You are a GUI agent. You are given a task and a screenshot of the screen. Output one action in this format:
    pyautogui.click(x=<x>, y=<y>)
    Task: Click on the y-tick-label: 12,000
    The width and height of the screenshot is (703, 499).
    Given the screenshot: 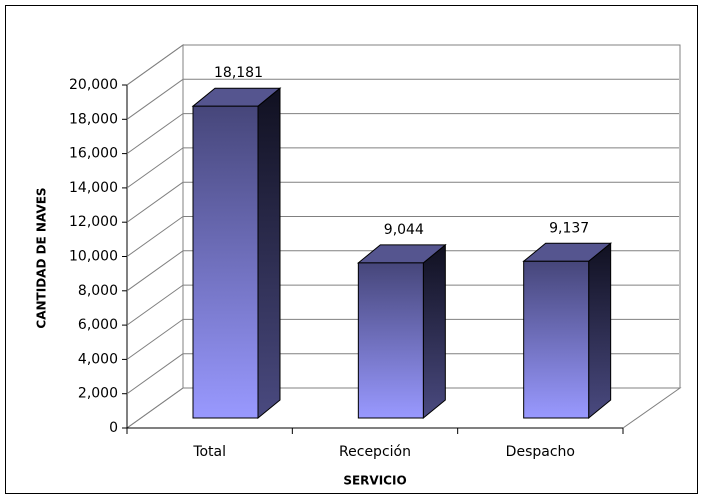 What is the action you would take?
    pyautogui.click(x=93, y=222)
    